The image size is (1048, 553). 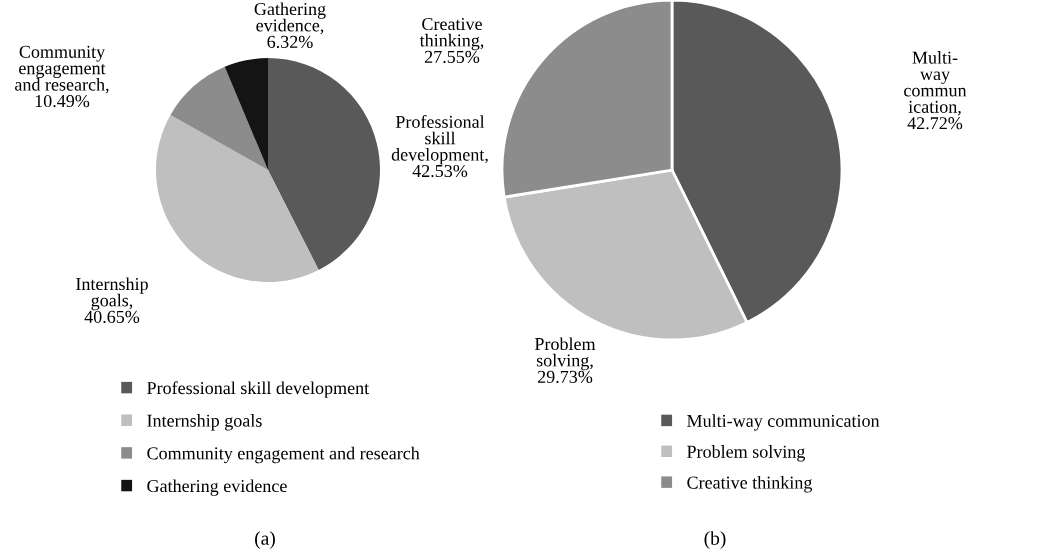 What do you see at coordinates (750, 484) in the screenshot?
I see `legend-label: Creative thinking` at bounding box center [750, 484].